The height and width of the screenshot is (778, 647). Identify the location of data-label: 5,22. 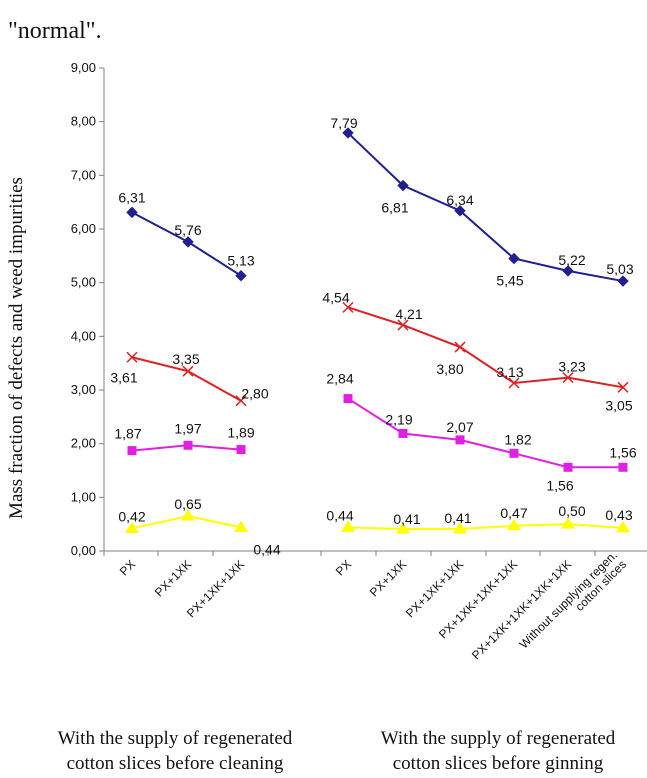
(571, 260).